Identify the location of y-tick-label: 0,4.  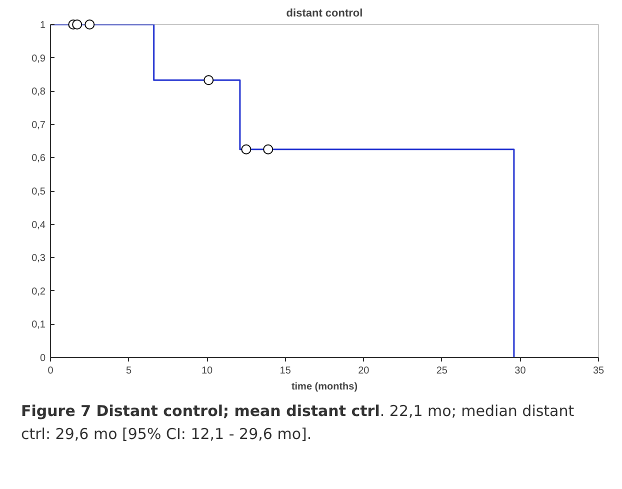
(39, 225).